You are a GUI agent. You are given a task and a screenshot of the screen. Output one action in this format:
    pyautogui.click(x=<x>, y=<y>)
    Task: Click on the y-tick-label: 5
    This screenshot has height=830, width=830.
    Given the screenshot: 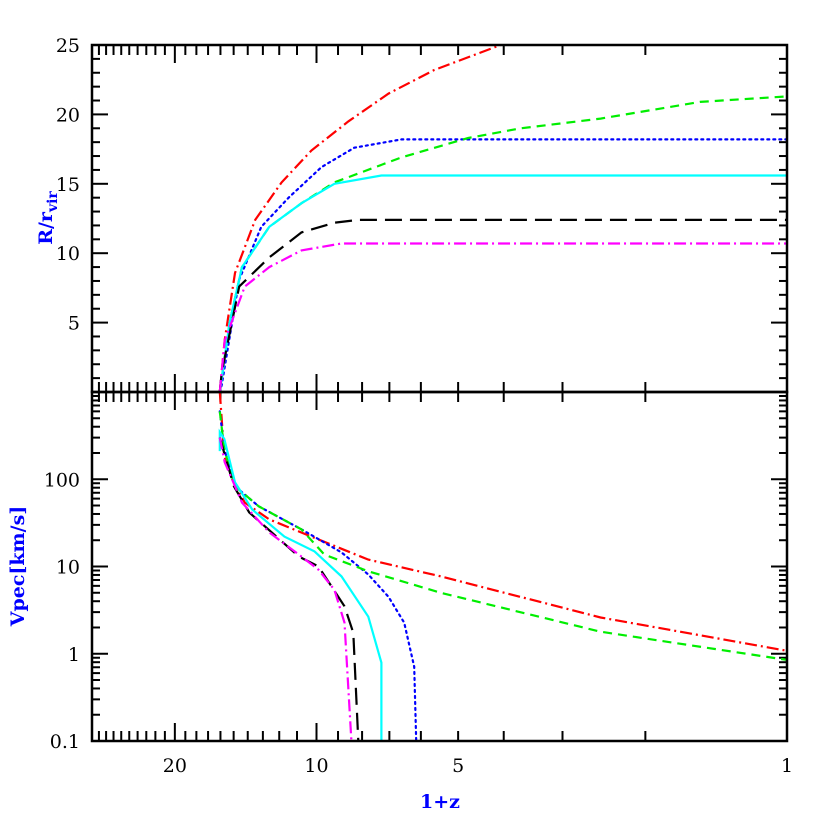 What is the action you would take?
    pyautogui.click(x=74, y=324)
    